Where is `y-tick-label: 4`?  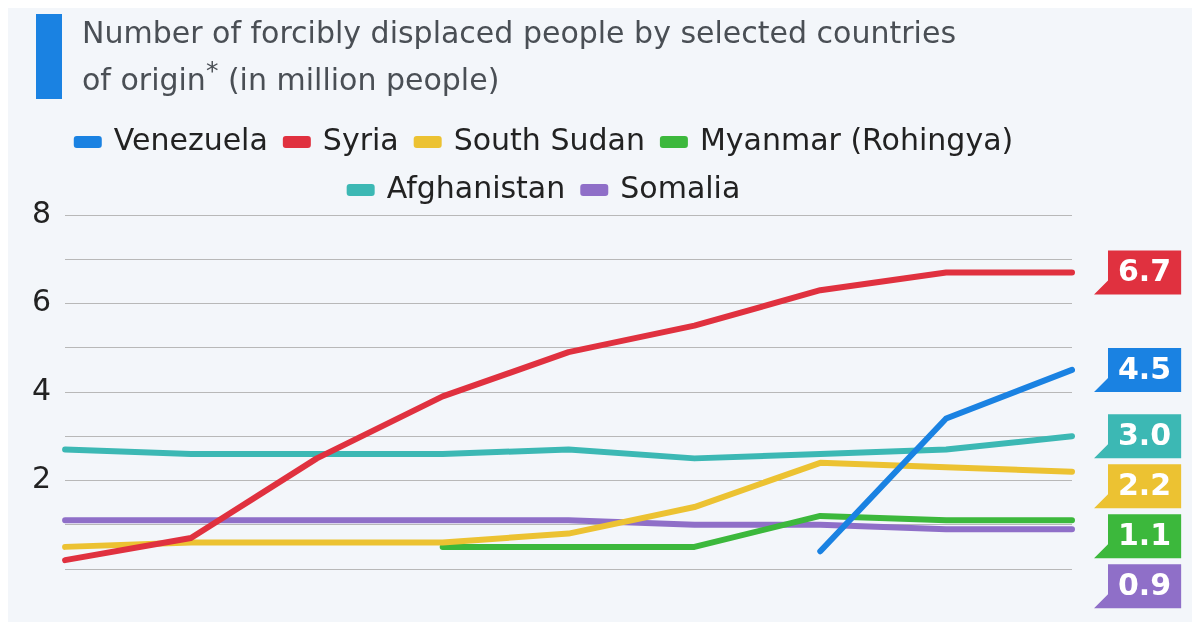
y-tick-label: 4 is located at coordinates (41, 389).